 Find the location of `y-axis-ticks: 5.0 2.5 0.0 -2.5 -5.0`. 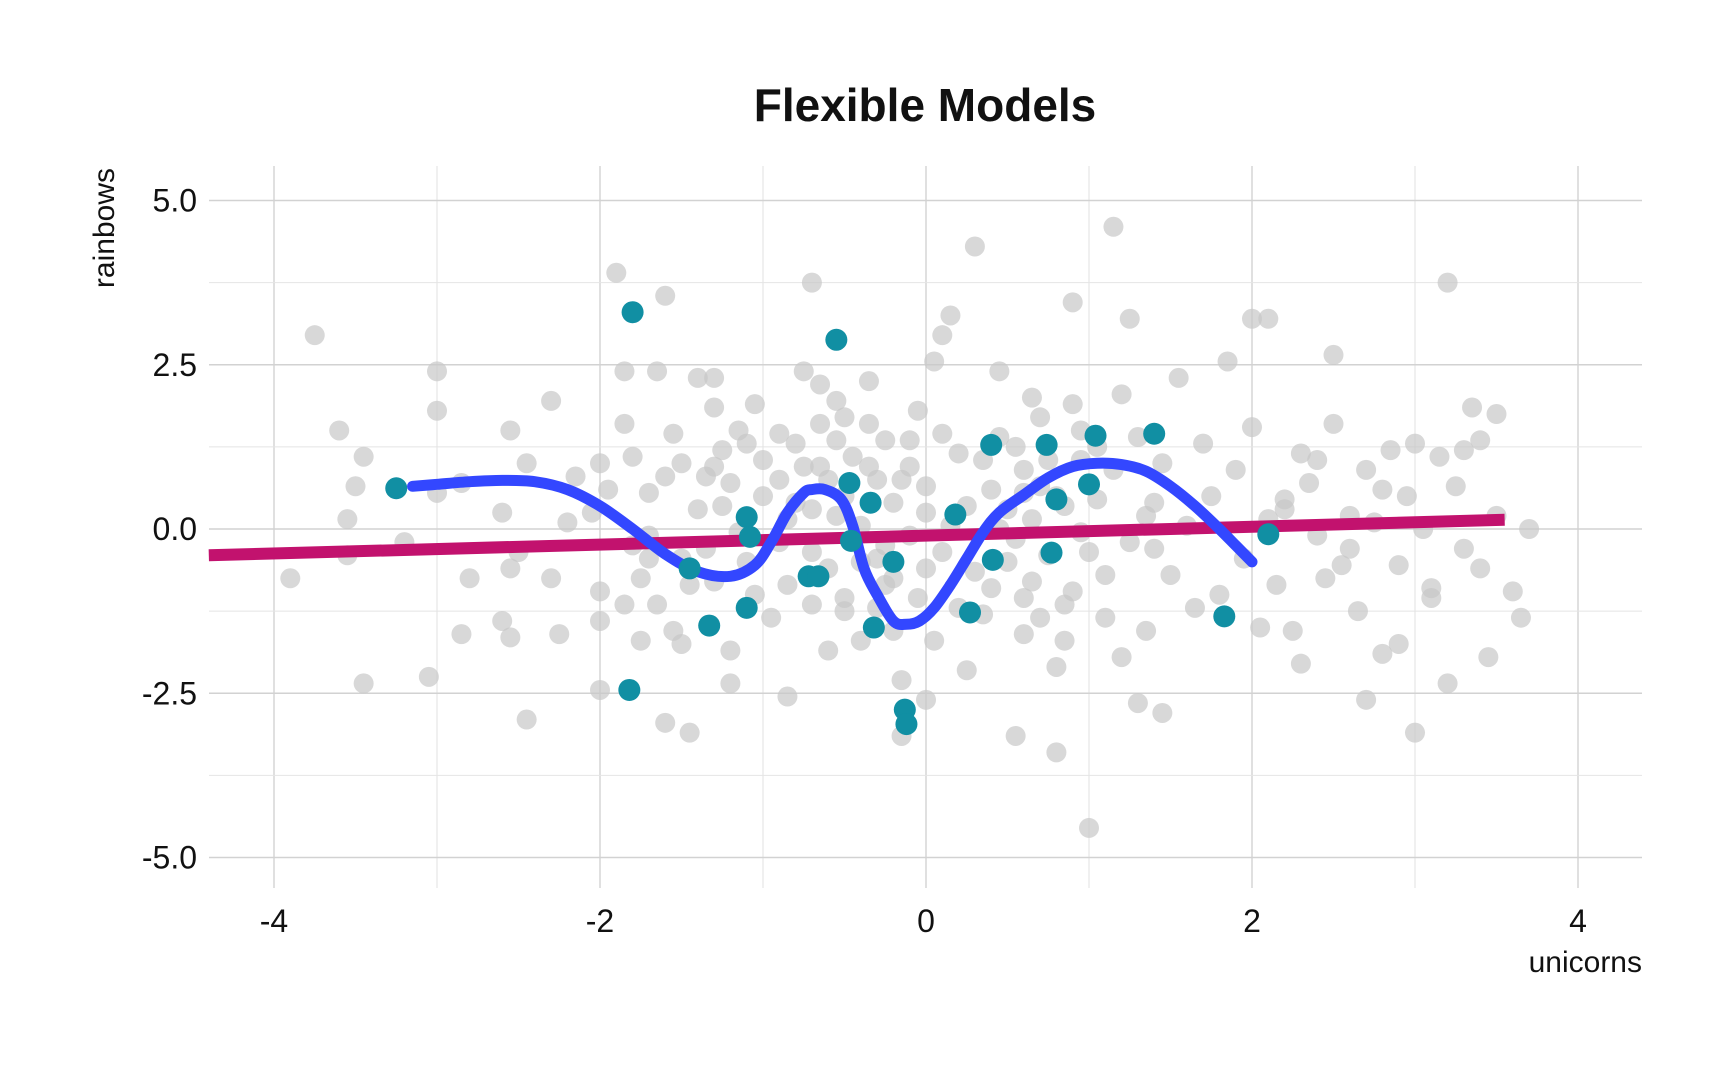

y-axis-ticks: 5.0 2.5 0.0 -2.5 -5.0 is located at coordinates (169, 529).